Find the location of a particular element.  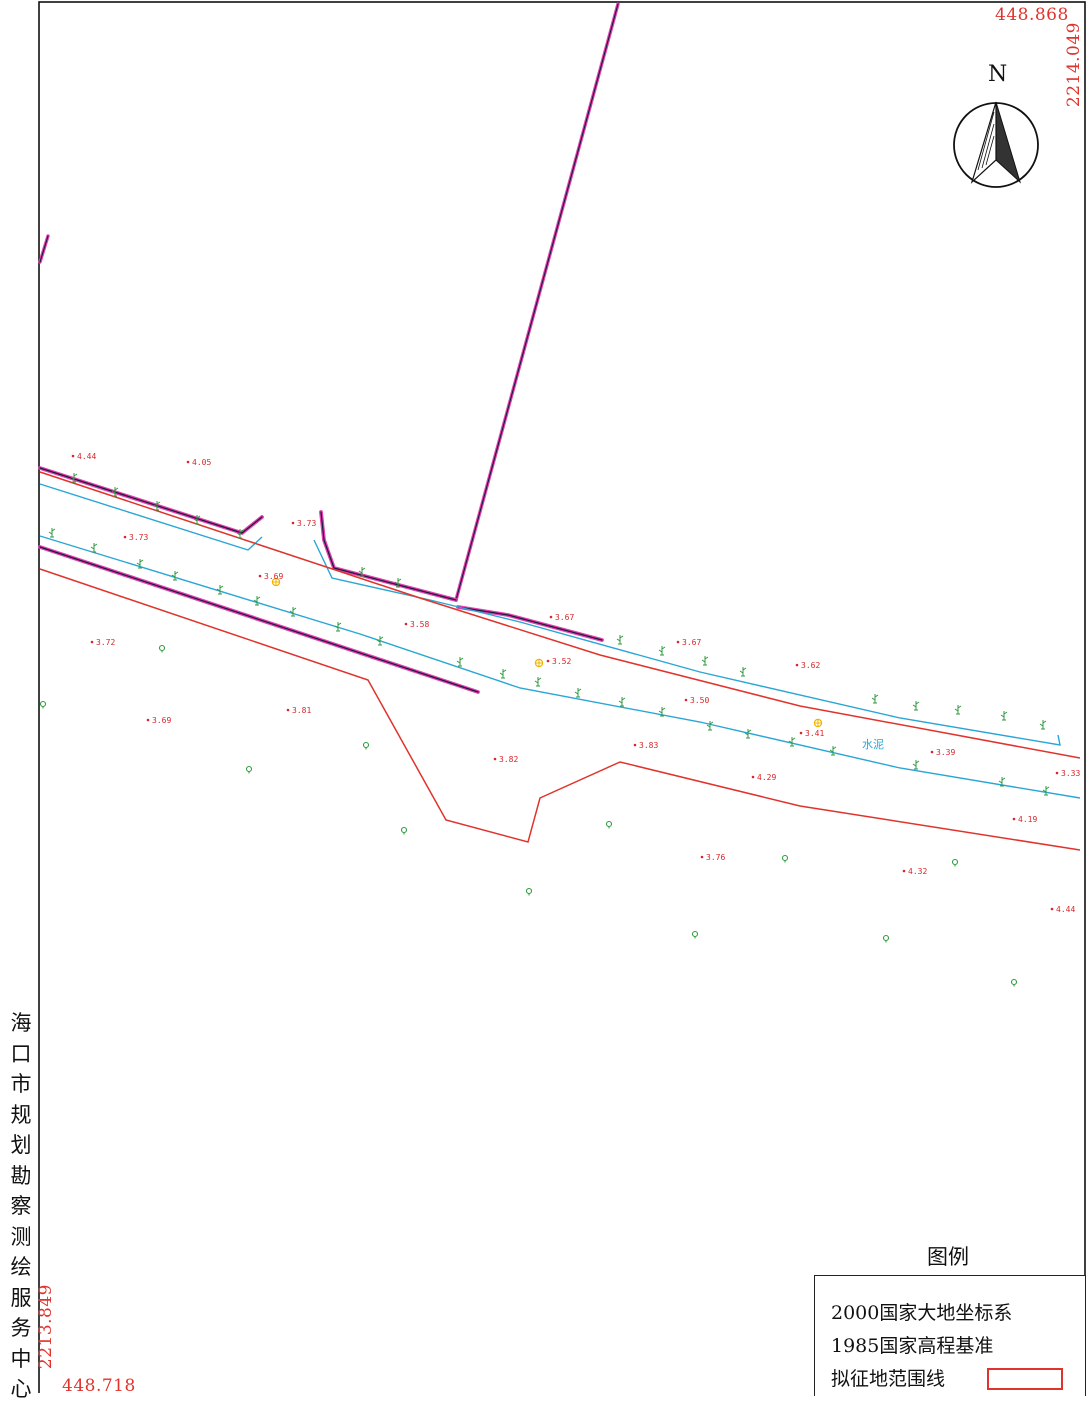

agency-name-char: 市 is located at coordinates (21, 1084).